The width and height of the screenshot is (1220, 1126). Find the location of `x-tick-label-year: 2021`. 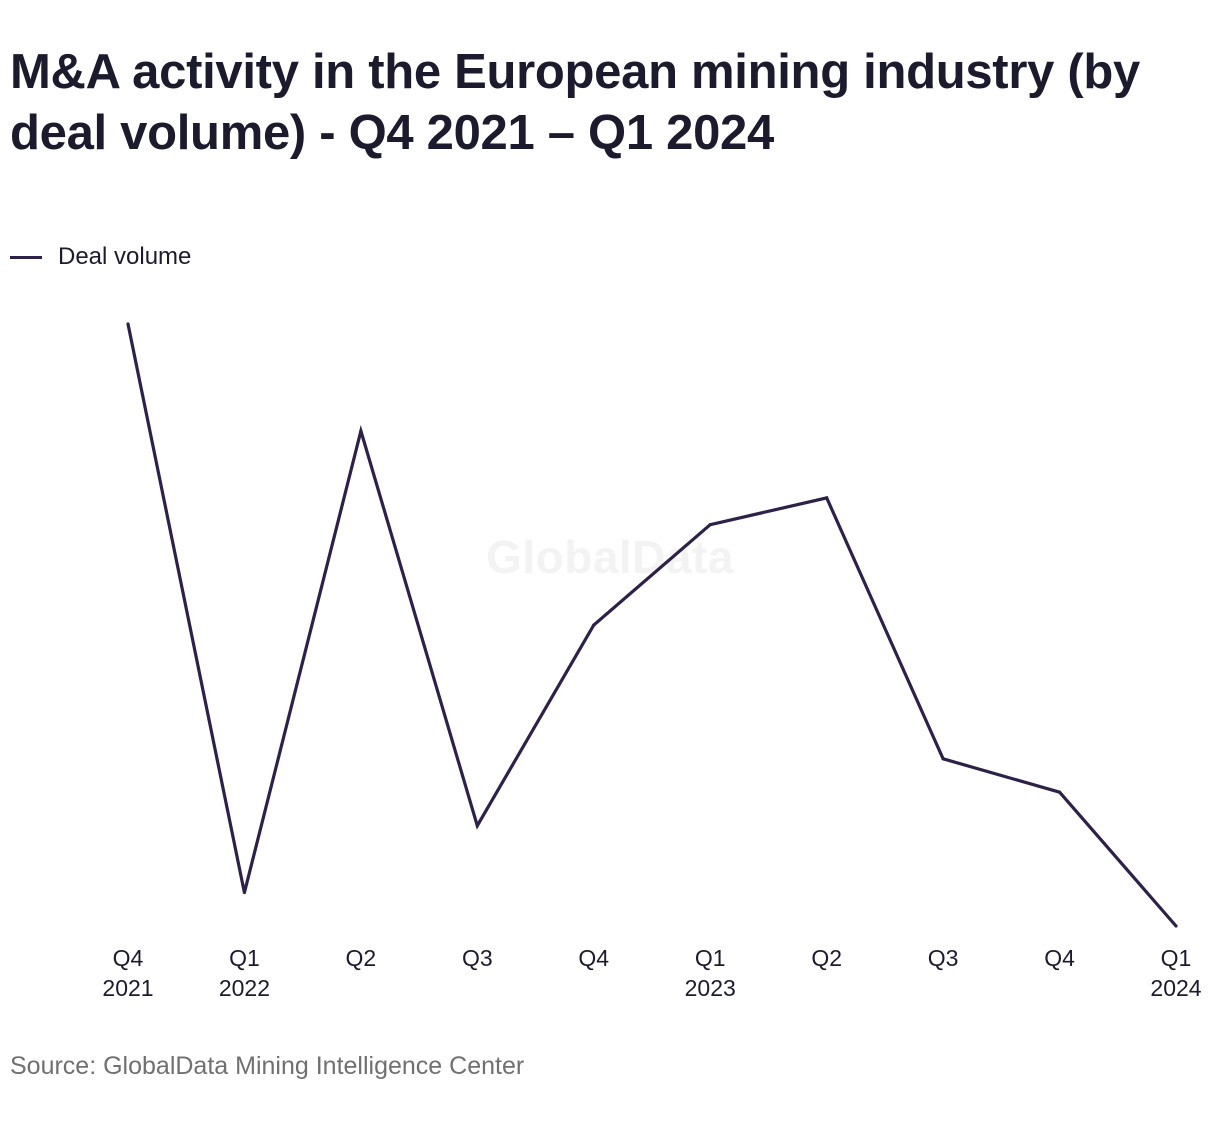

x-tick-label-year: 2021 is located at coordinates (127, 988).